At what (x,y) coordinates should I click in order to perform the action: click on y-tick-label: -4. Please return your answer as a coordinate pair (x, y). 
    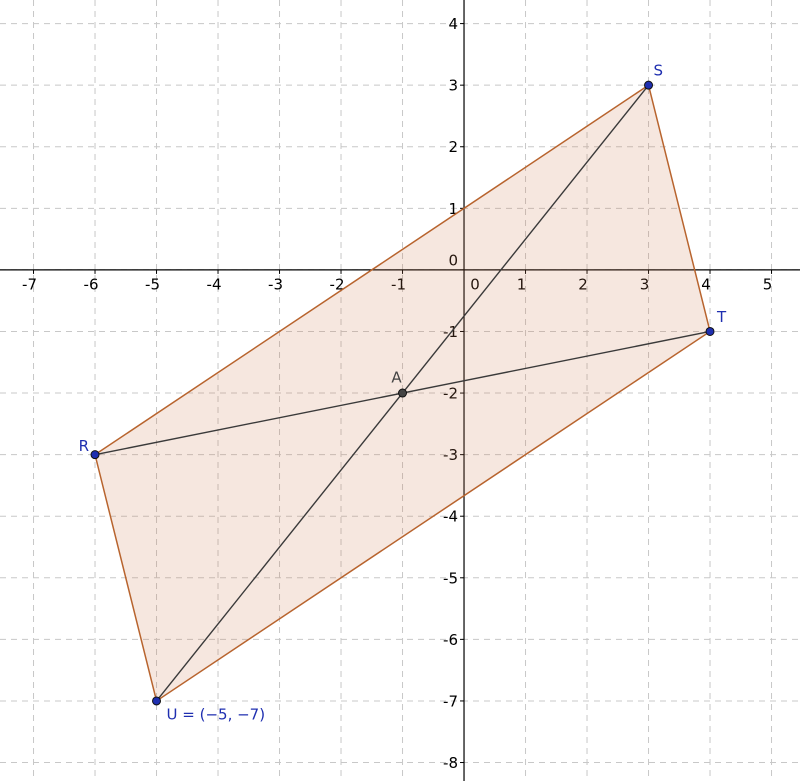
    Looking at the image, I should click on (450, 517).